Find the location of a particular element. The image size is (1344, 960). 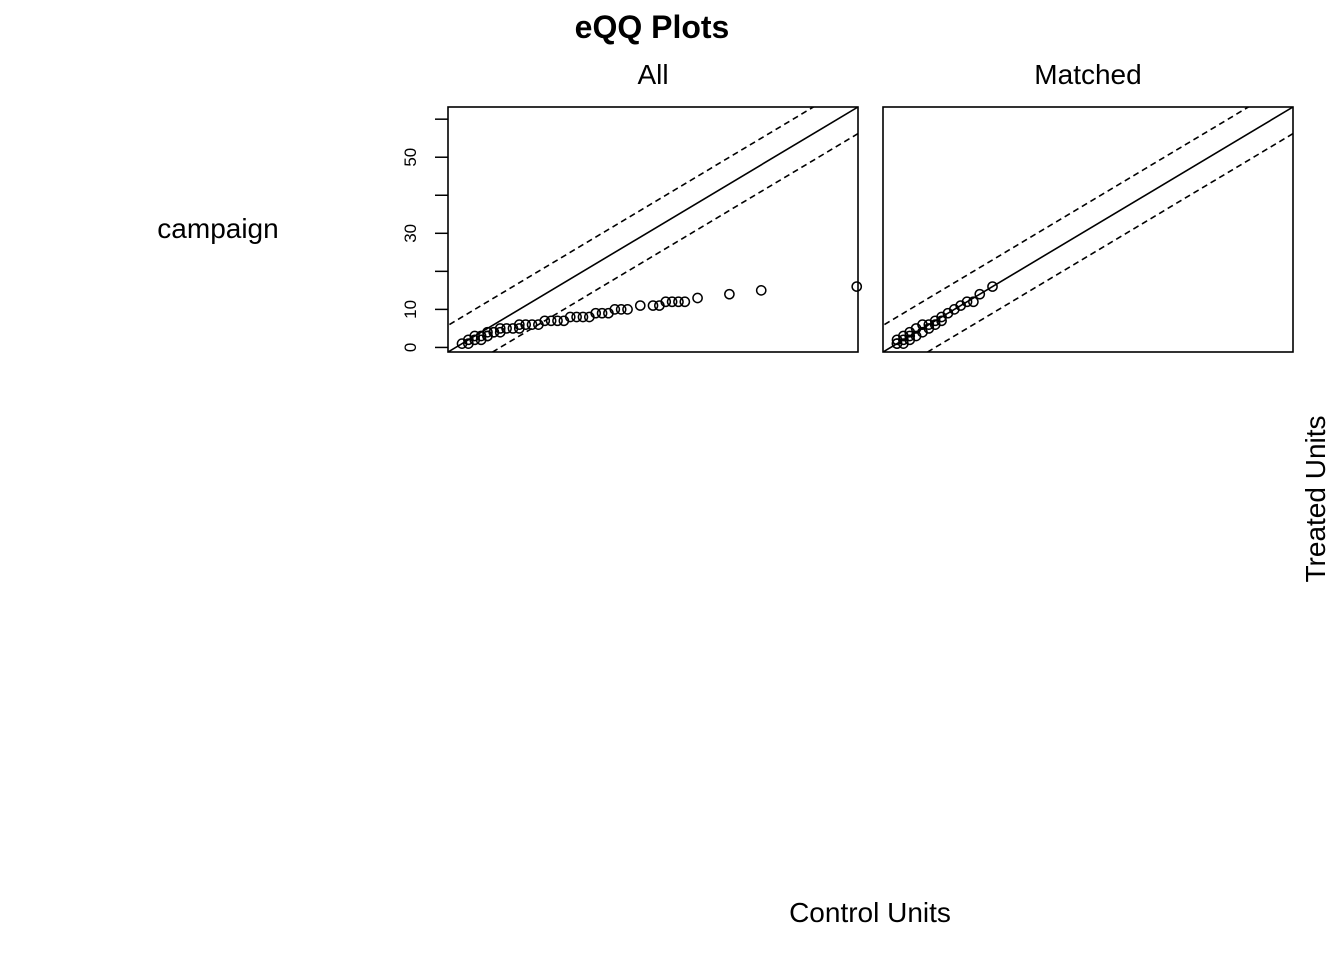

y-tick-label: 50 is located at coordinates (410, 157).